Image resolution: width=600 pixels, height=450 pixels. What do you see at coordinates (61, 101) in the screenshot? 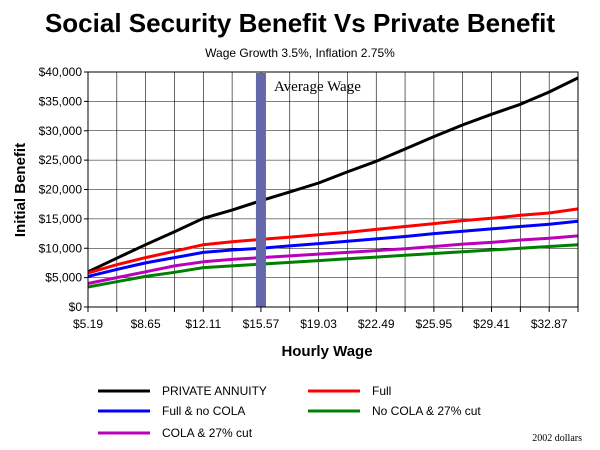
I see `y-tick-label: $35,000` at bounding box center [61, 101].